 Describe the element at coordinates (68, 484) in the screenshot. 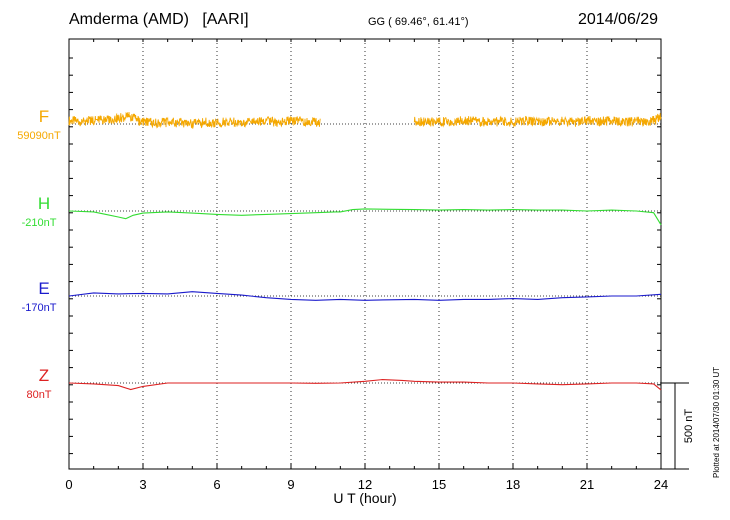

I see `x-tick-label: 0` at that location.